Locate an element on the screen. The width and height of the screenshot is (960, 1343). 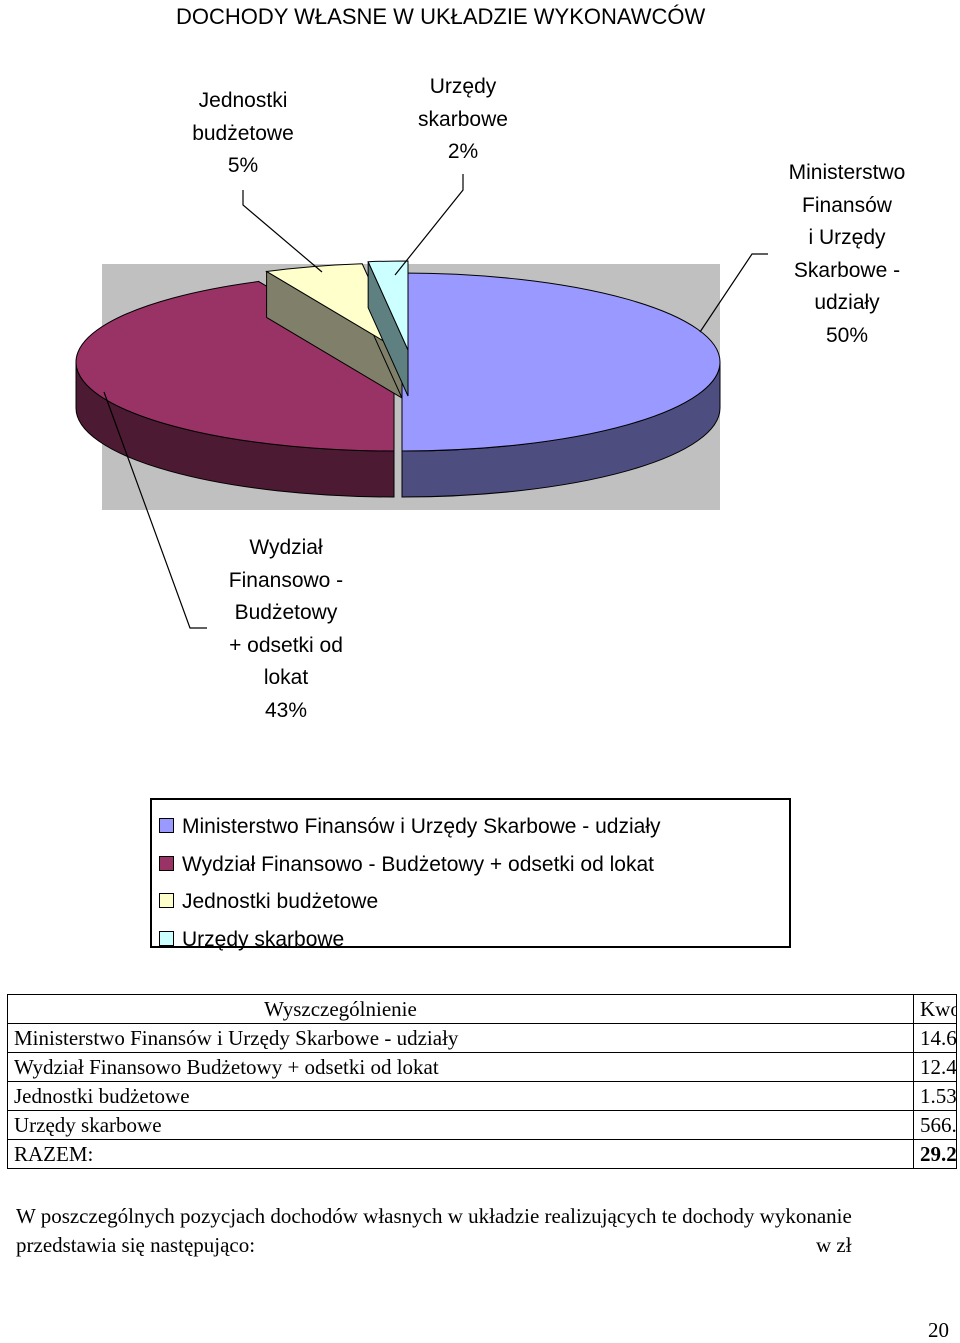
footnote-unit: w zł is located at coordinates (834, 1245).